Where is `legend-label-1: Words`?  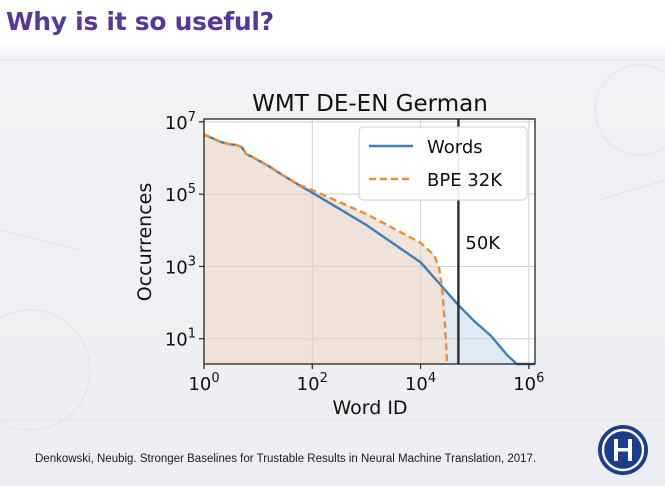 legend-label-1: Words is located at coordinates (455, 147).